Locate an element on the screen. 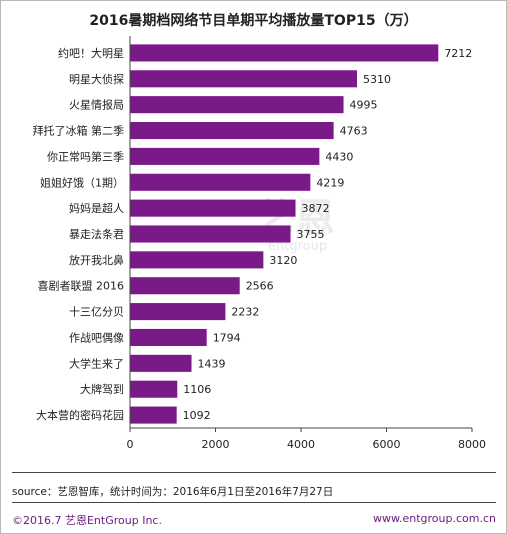  category-label: 暴走法条君 is located at coordinates (96, 234).